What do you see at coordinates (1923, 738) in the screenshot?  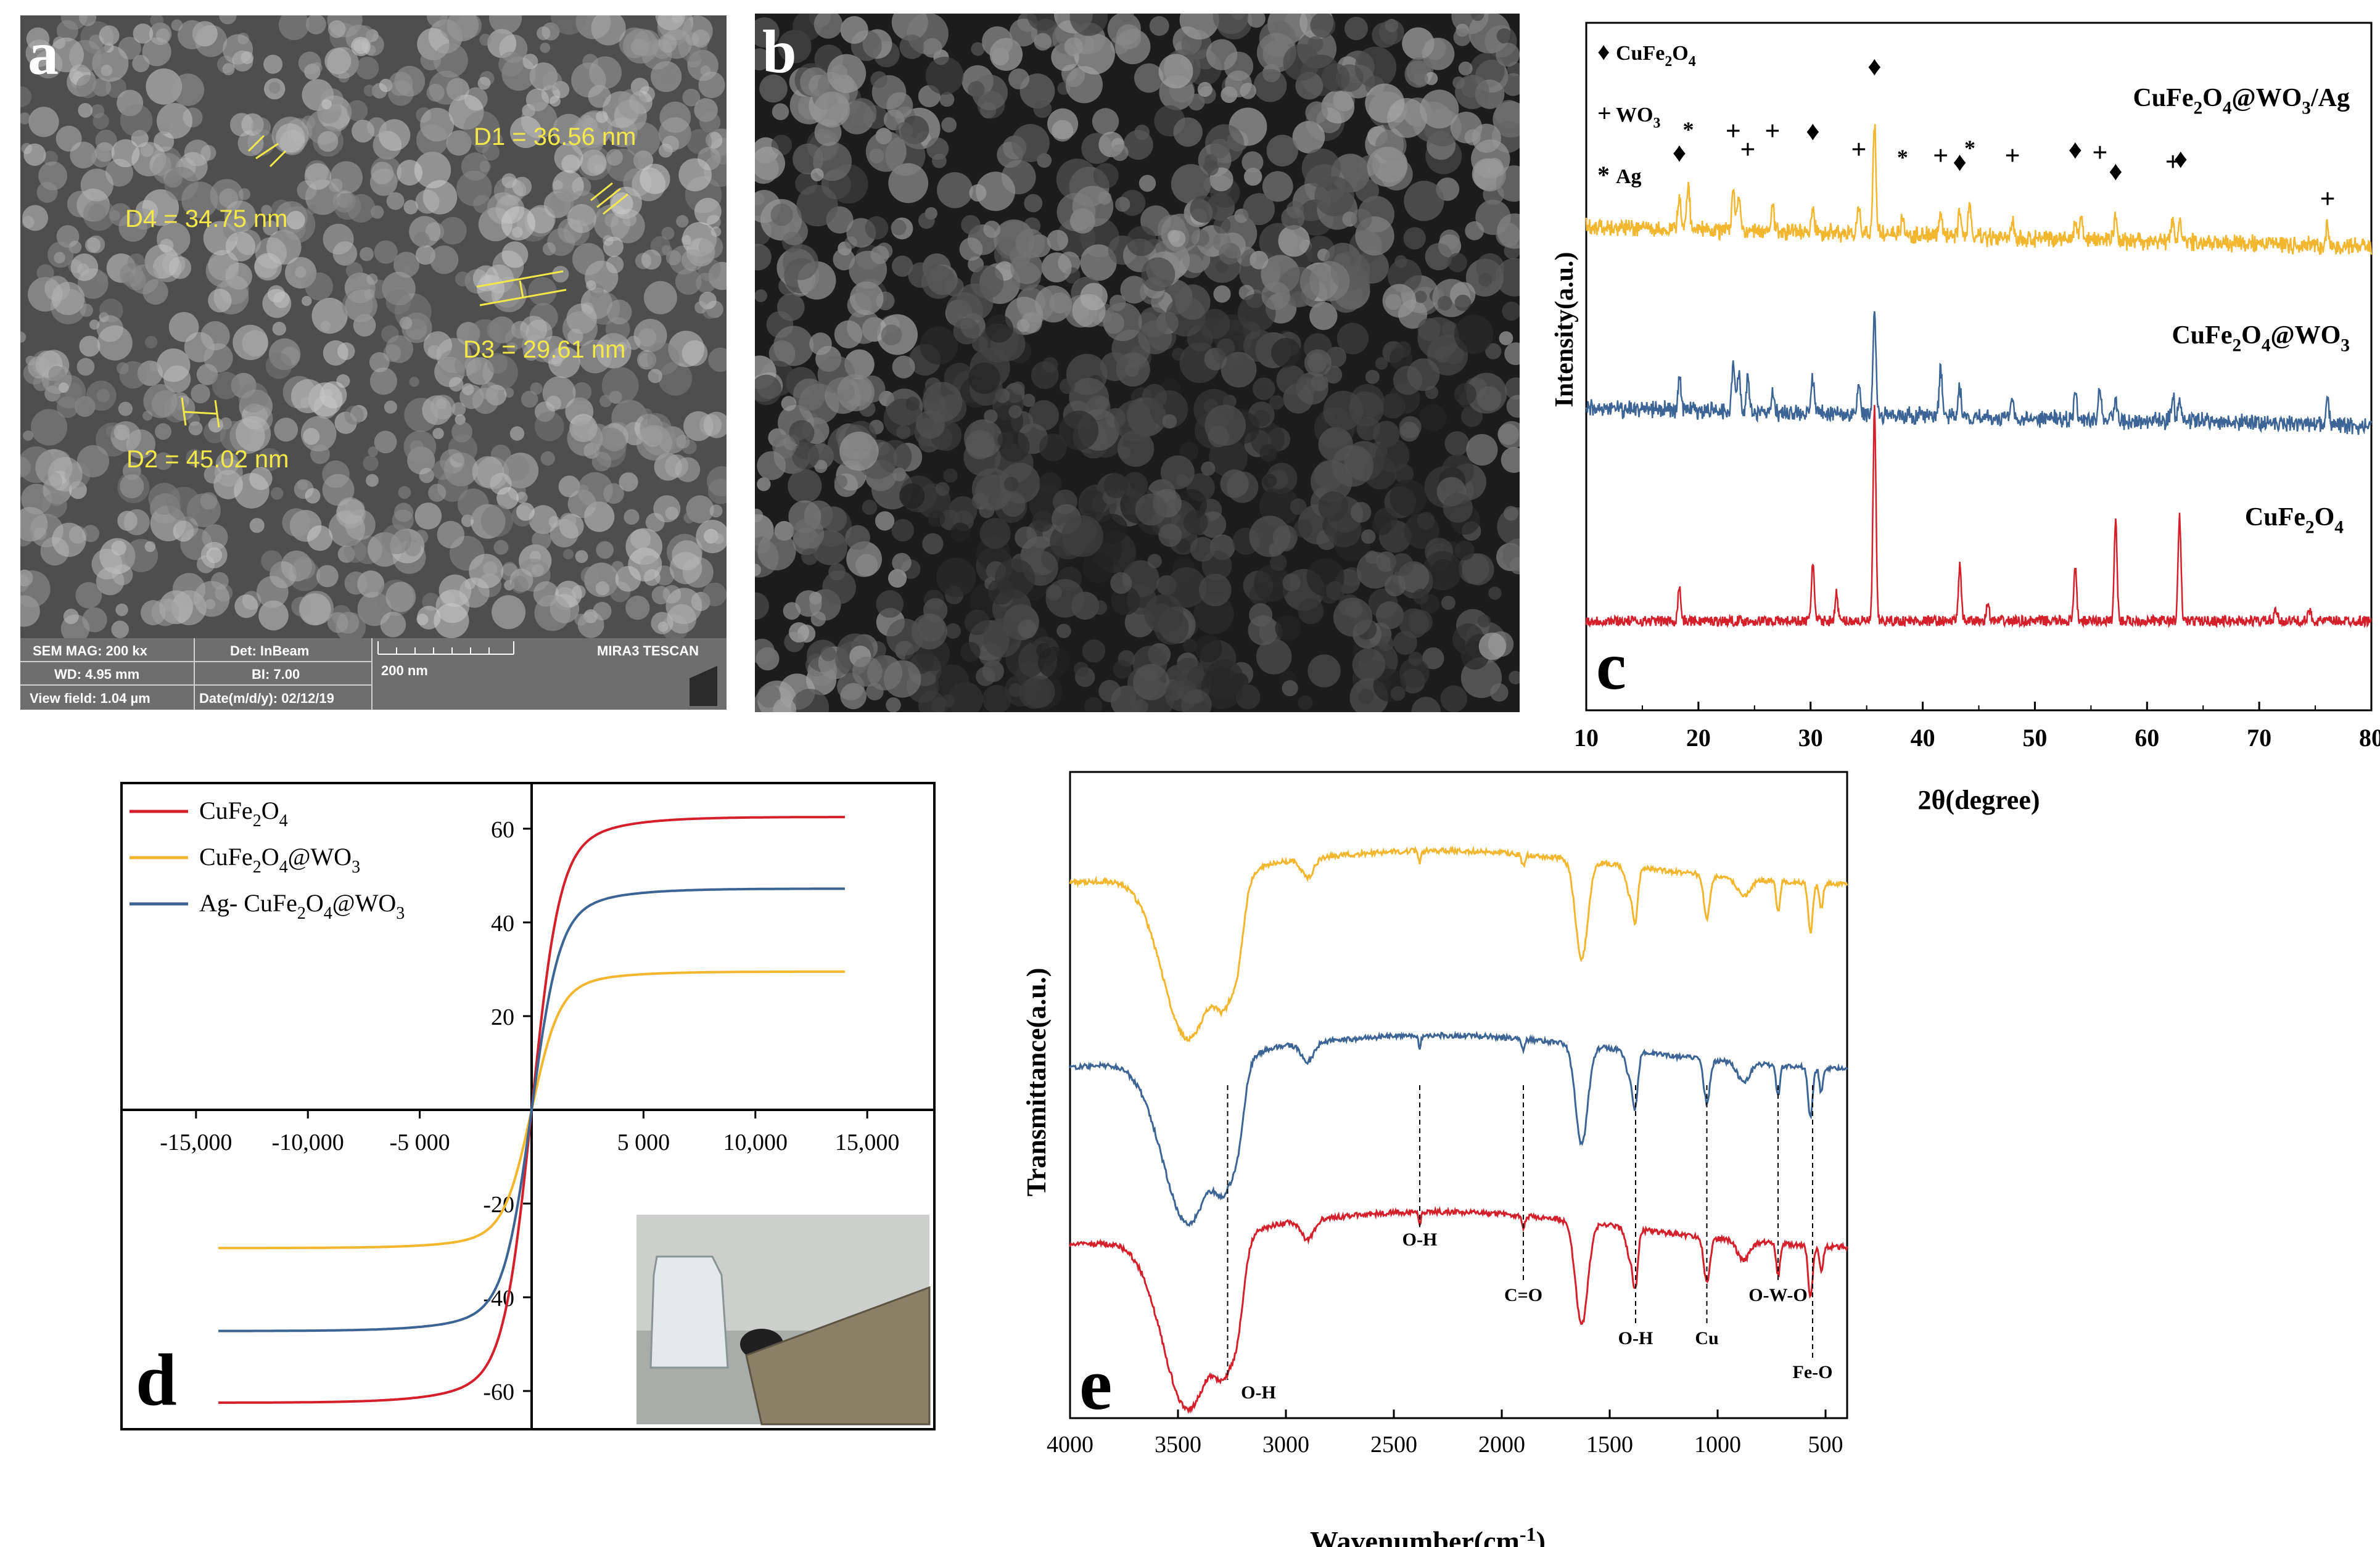 I see `xrd-xtick-label: 40` at bounding box center [1923, 738].